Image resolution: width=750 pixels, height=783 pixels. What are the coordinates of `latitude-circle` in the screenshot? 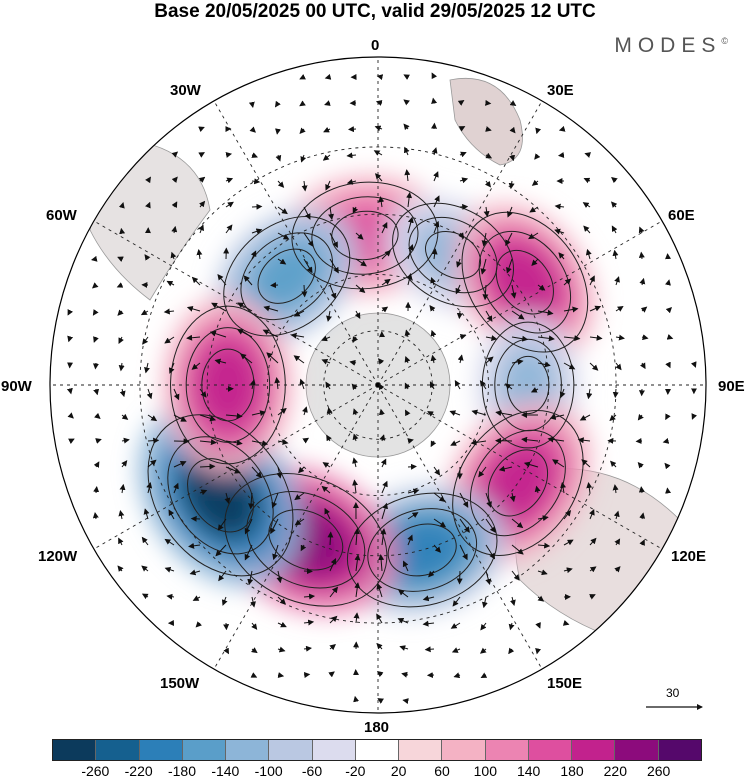 It's located at (378, 385).